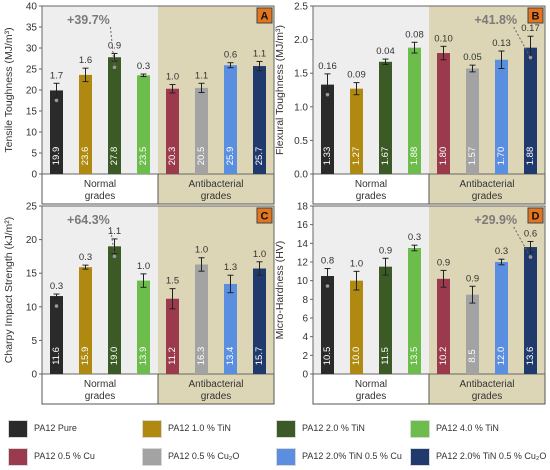  What do you see at coordinates (530, 356) in the screenshot?
I see `bar-value-label: 13.6` at bounding box center [530, 356].